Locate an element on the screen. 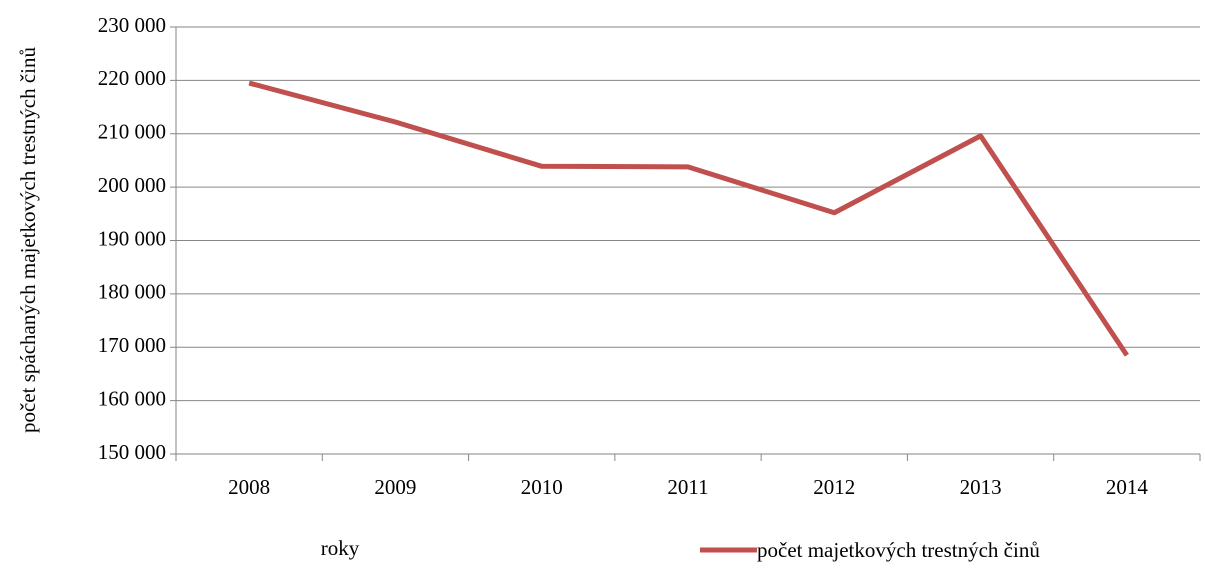 This screenshot has height=570, width=1205. legend-label: počet majetkových trestných činů is located at coordinates (898, 550).